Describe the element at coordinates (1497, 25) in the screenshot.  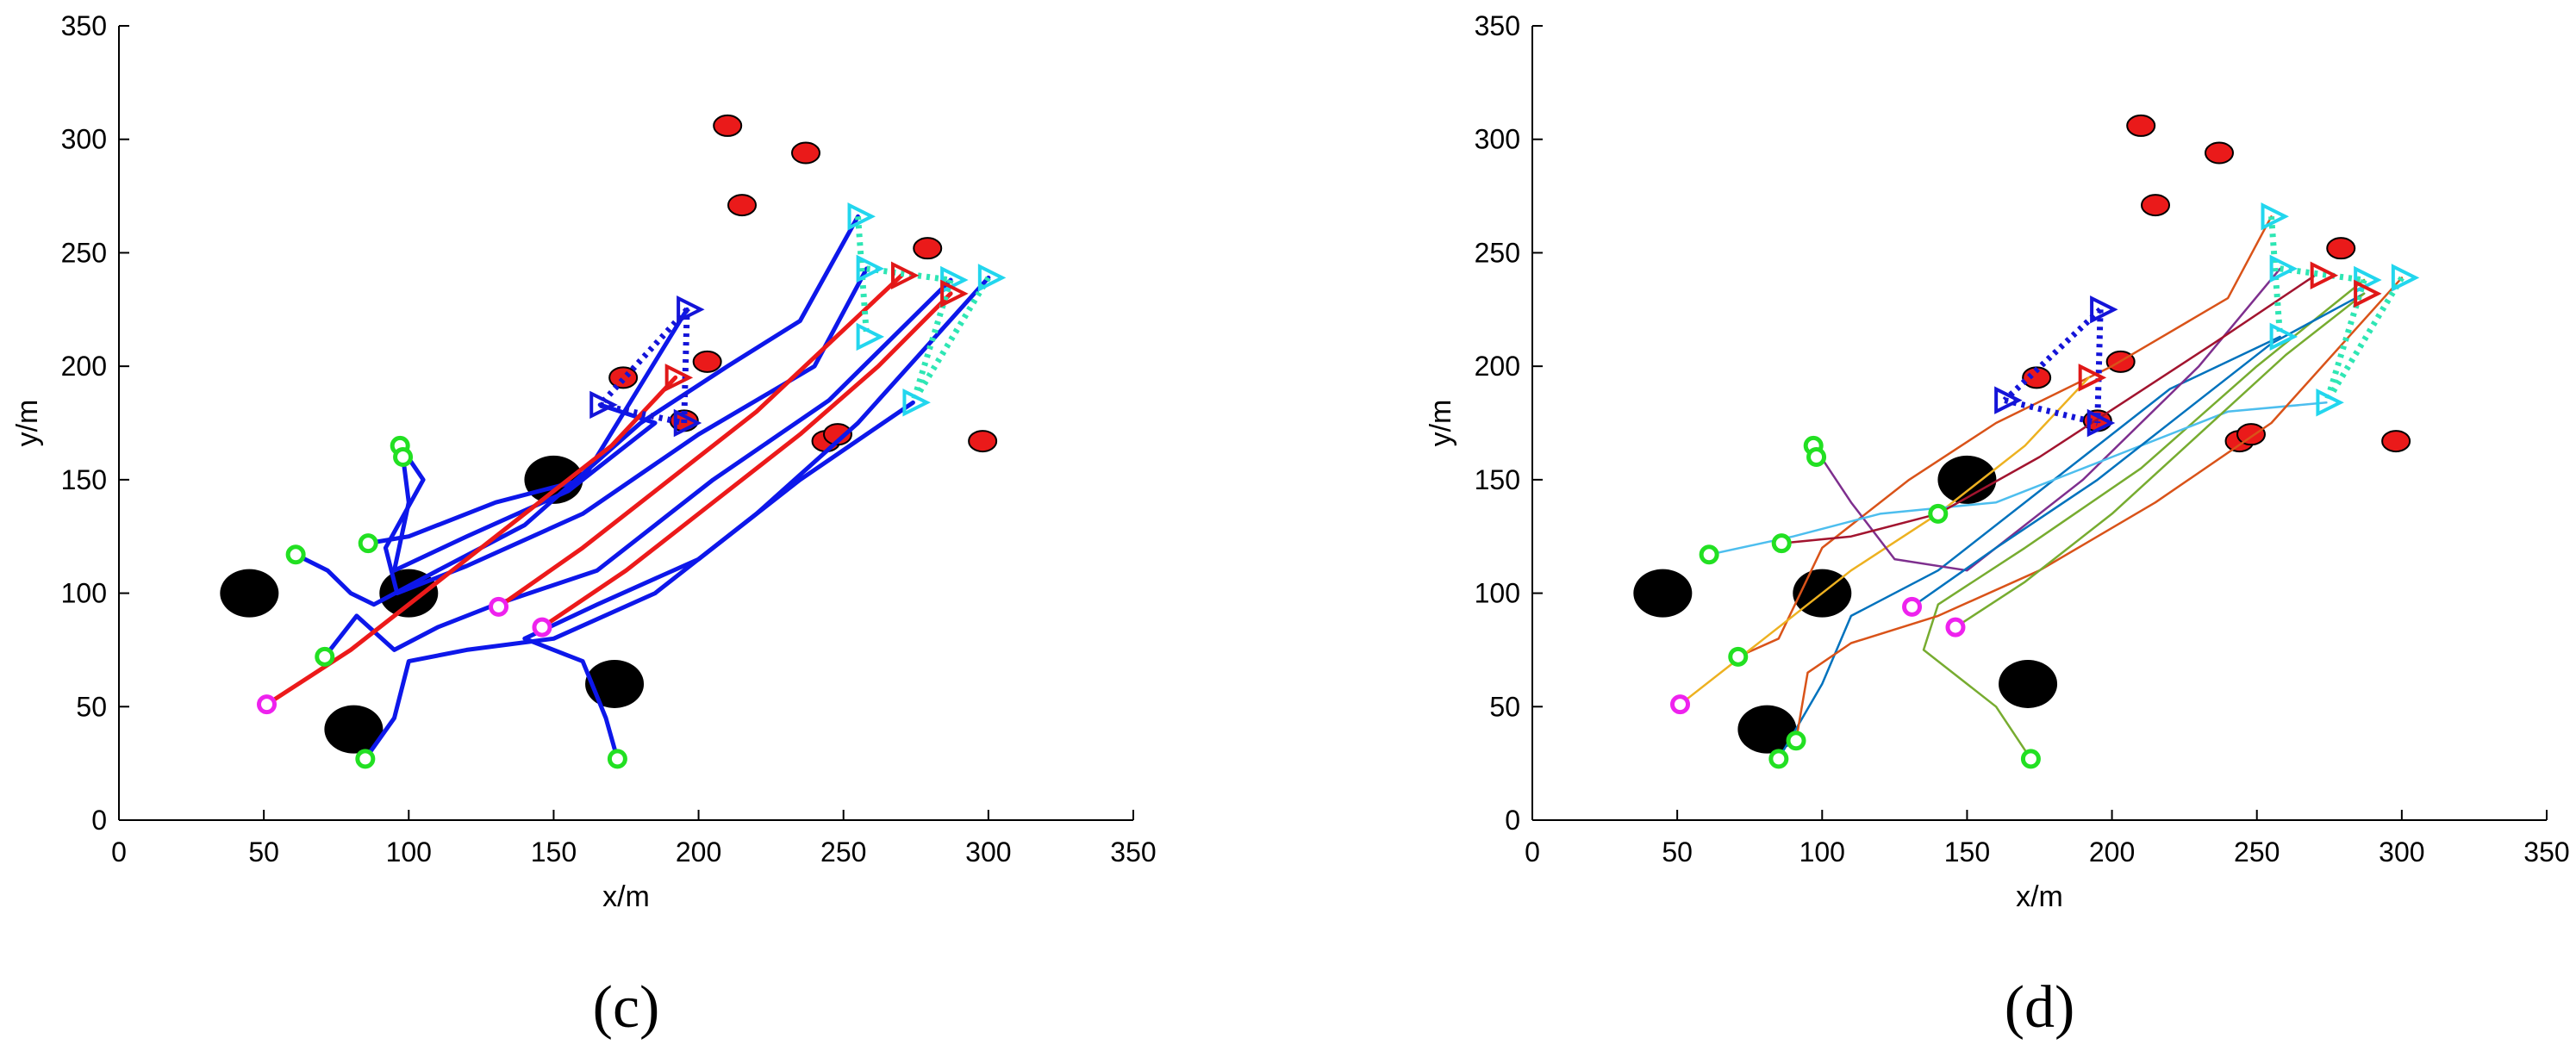
I see `y-tick-label: 350` at that location.